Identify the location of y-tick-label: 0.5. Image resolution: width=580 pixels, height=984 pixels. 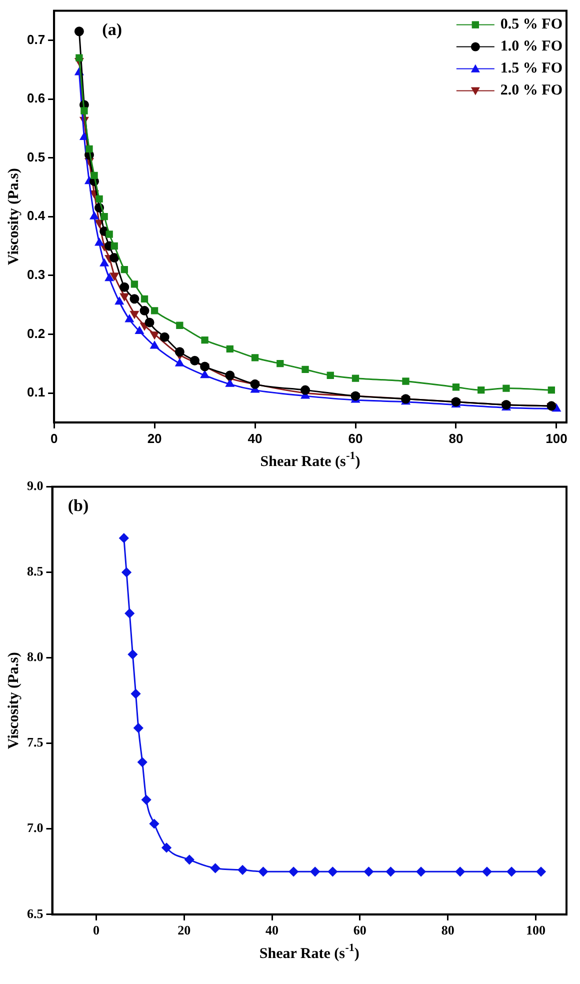
(36, 156).